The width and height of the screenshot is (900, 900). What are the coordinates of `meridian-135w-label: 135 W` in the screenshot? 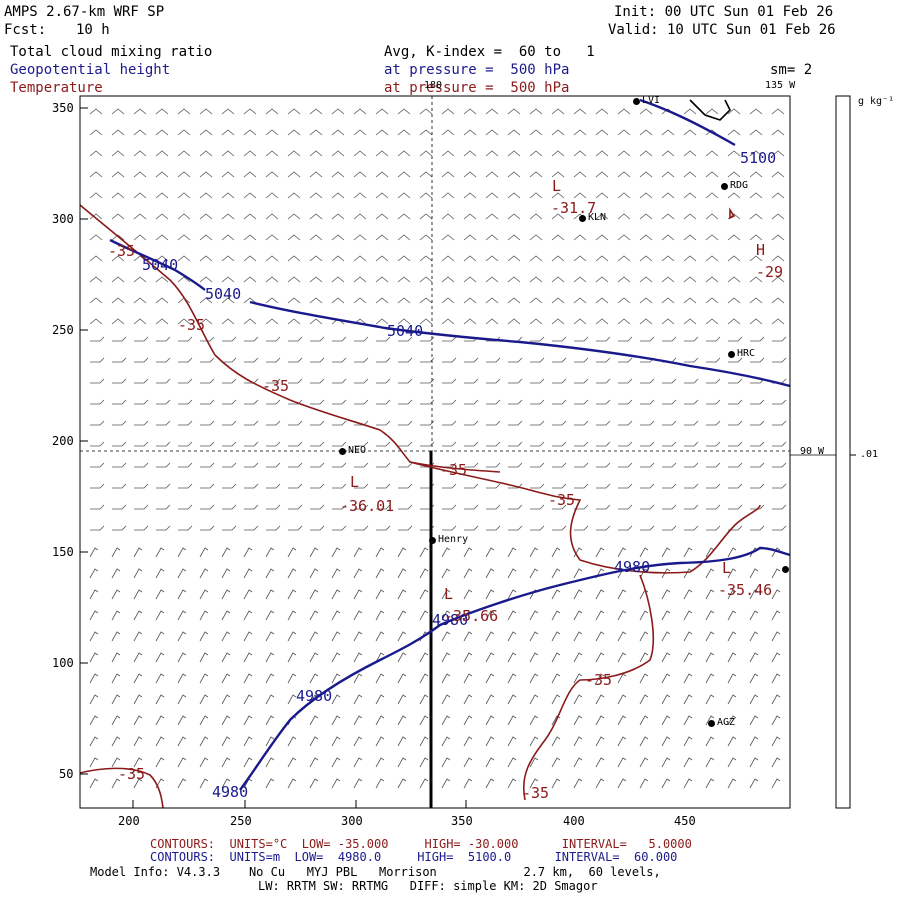 It's located at (780, 85).